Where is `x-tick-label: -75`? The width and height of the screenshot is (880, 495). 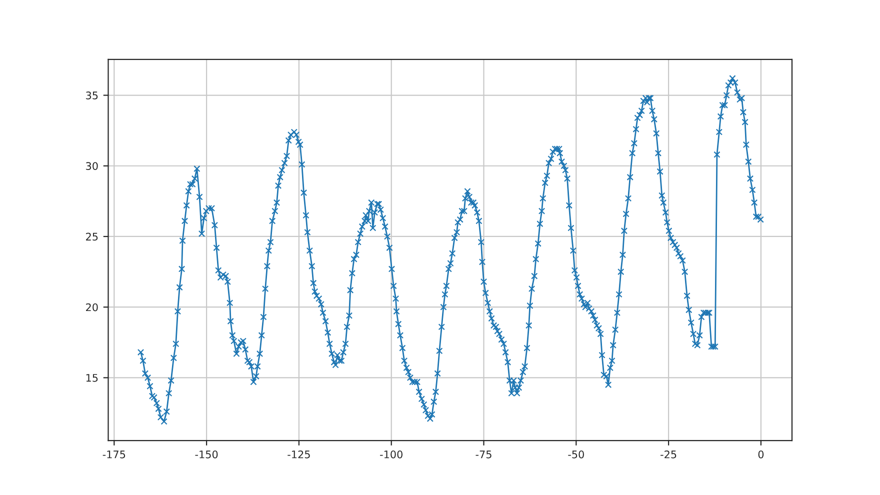 x-tick-label: -75 is located at coordinates (484, 454).